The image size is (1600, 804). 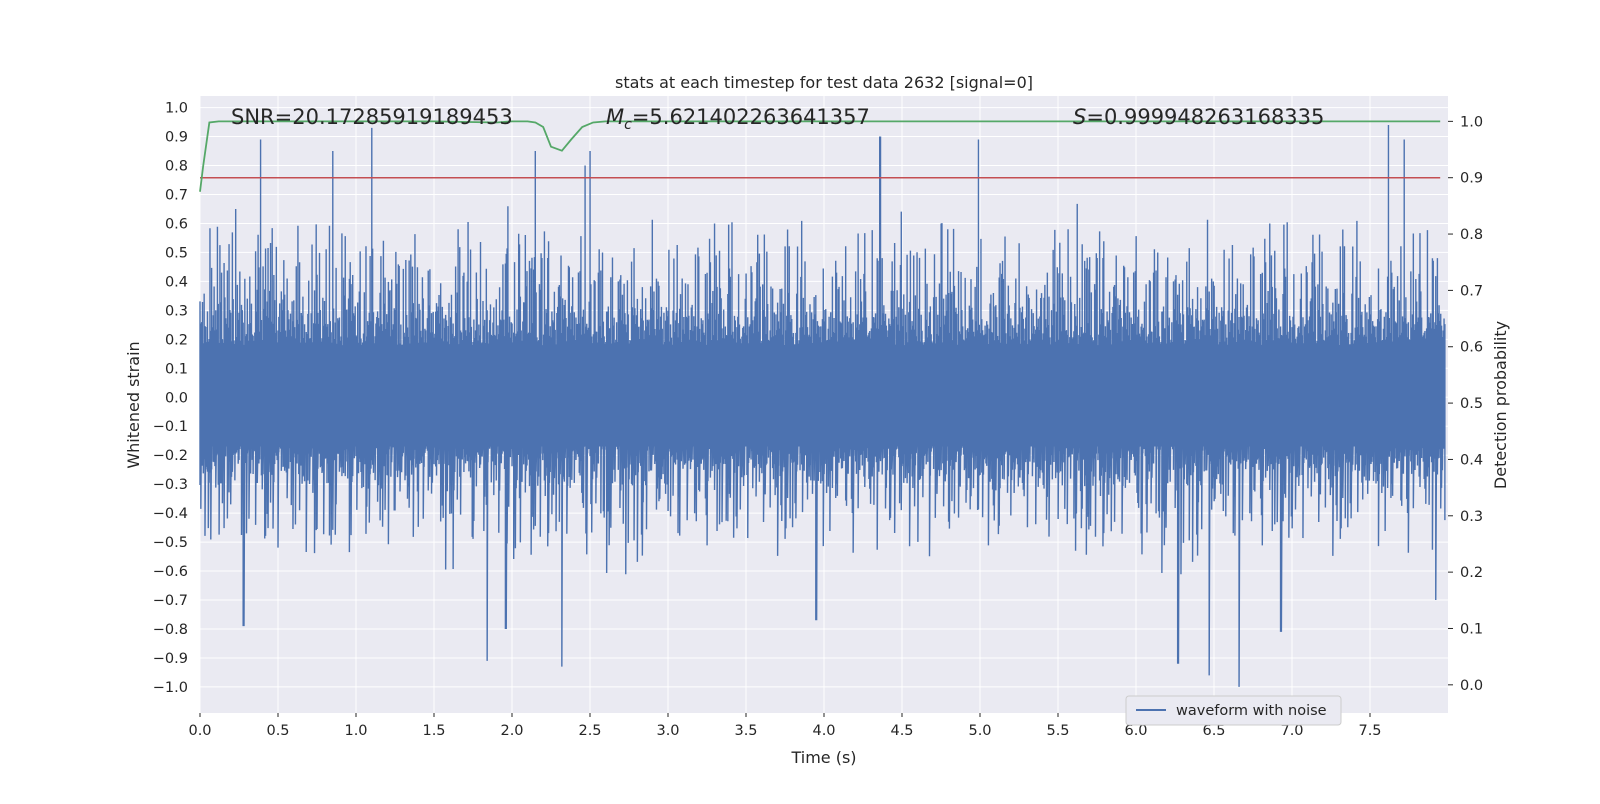 I want to click on x-tick-label: 6.5, so click(x=1213, y=731).